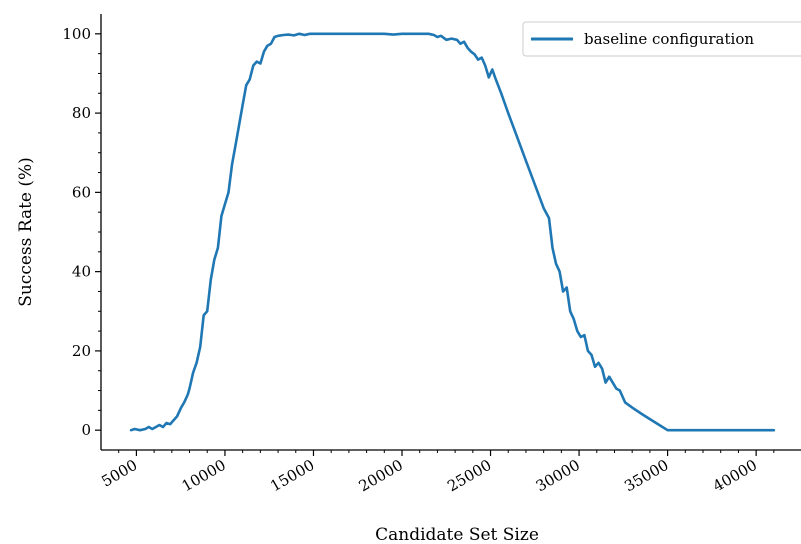 The image size is (801, 544). I want to click on x-axis-ticks: 5000 10000 15000 20000 25000 30000 35000 40000, so click(436, 472).